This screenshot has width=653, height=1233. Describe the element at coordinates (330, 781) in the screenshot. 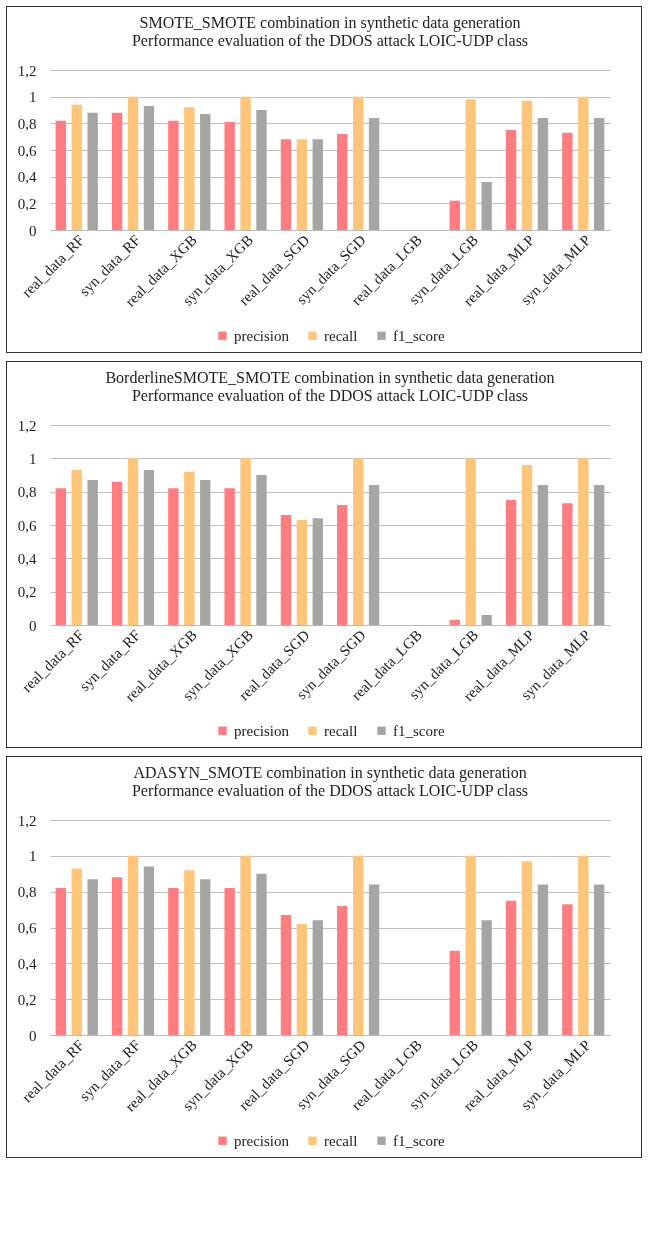

I see `chart-title: ADASYN_SMOTE combination in synthetic data generation Performance evaluation of the DDOS attack LOIC-UDP class` at that location.